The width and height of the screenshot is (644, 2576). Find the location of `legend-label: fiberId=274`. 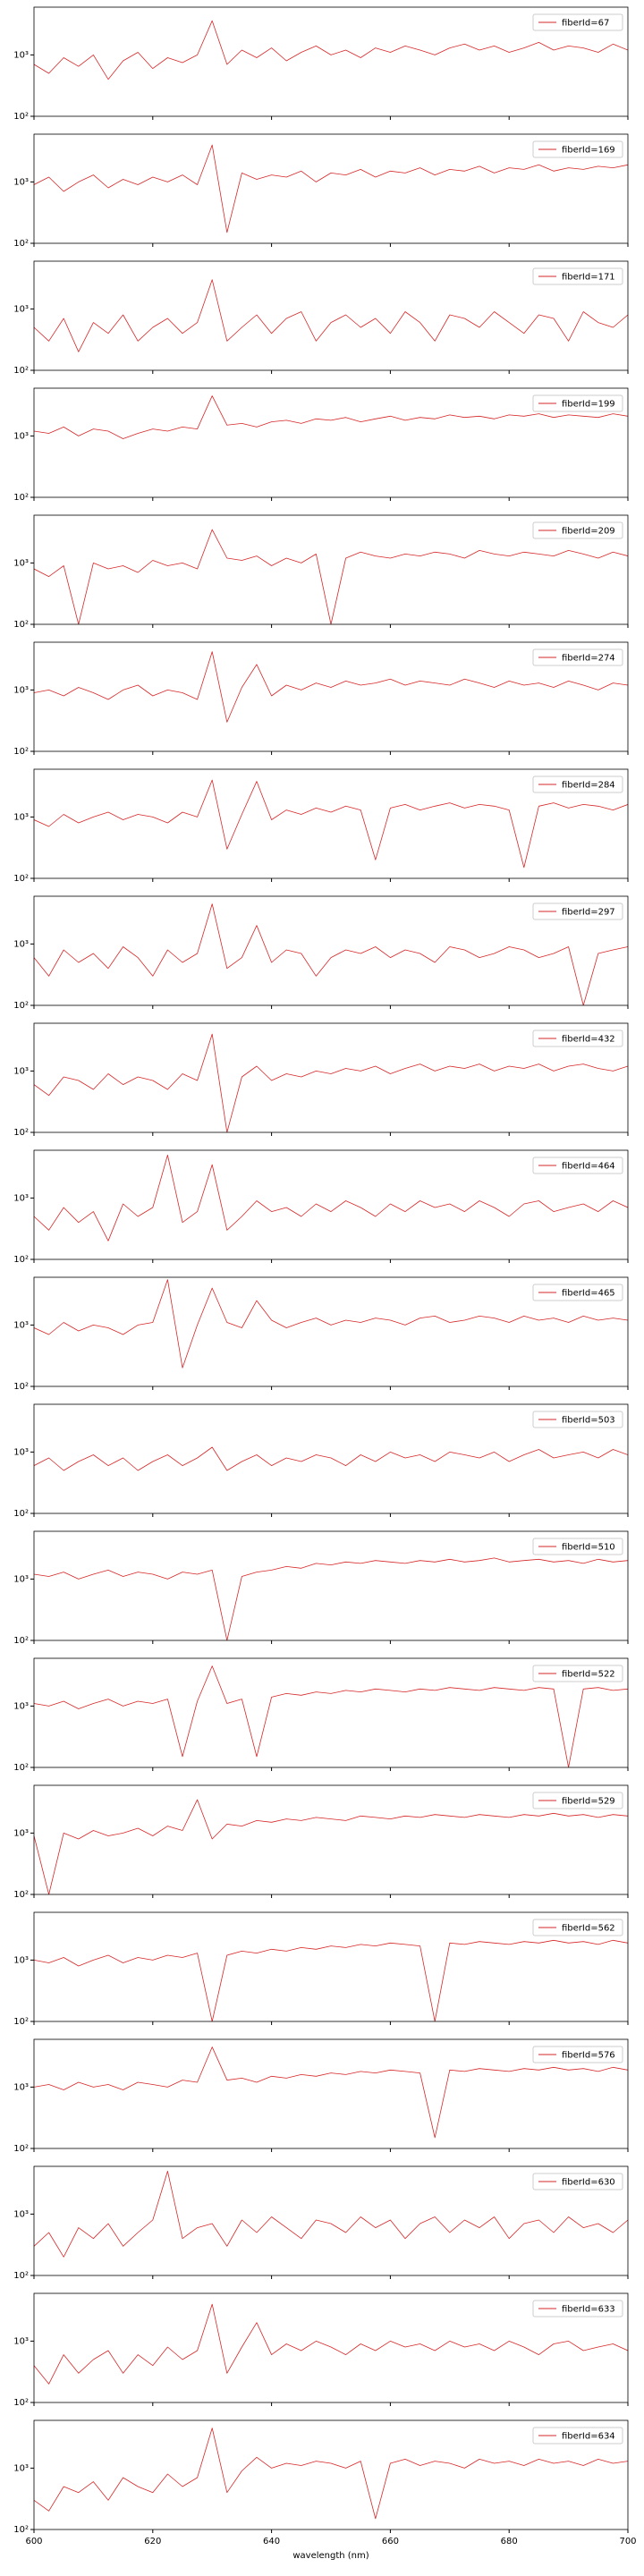

legend-label: fiberId=274 is located at coordinates (588, 659).